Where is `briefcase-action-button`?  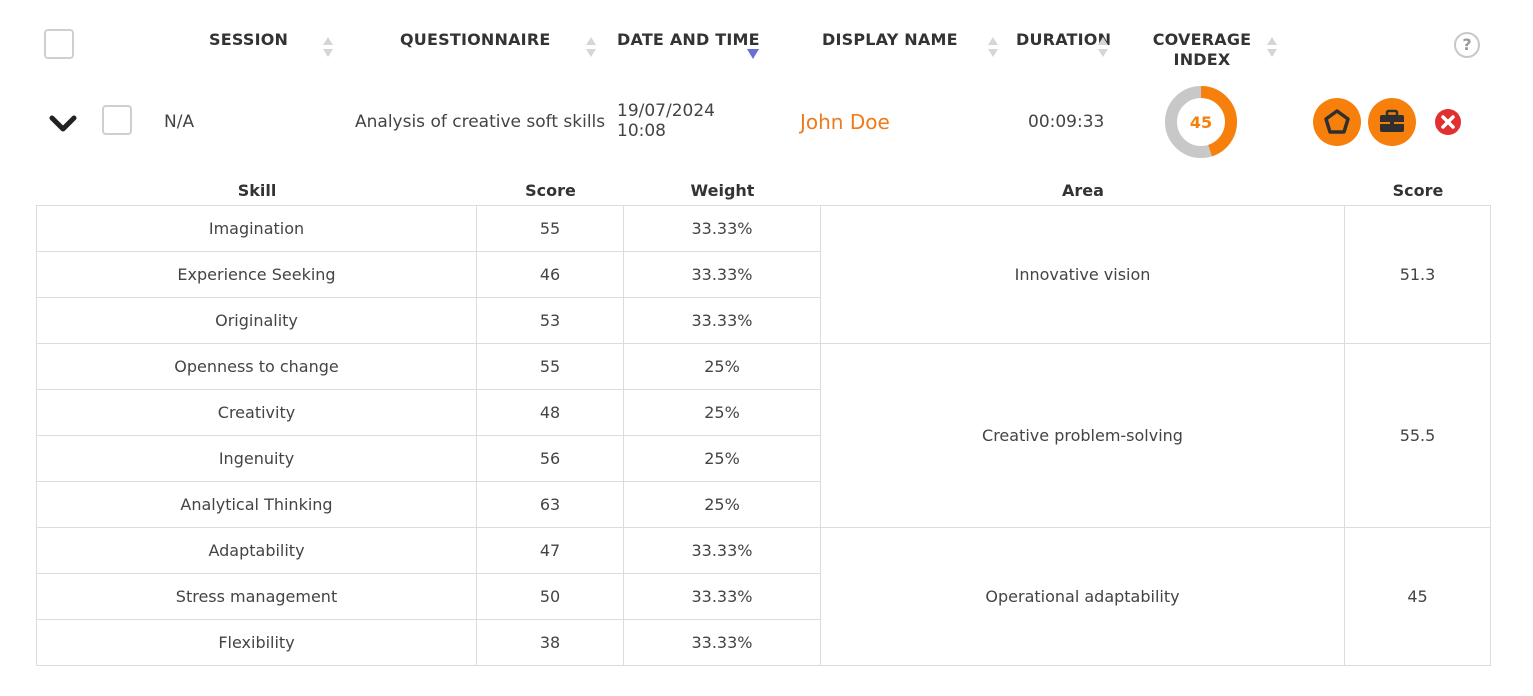 briefcase-action-button is located at coordinates (1392, 122).